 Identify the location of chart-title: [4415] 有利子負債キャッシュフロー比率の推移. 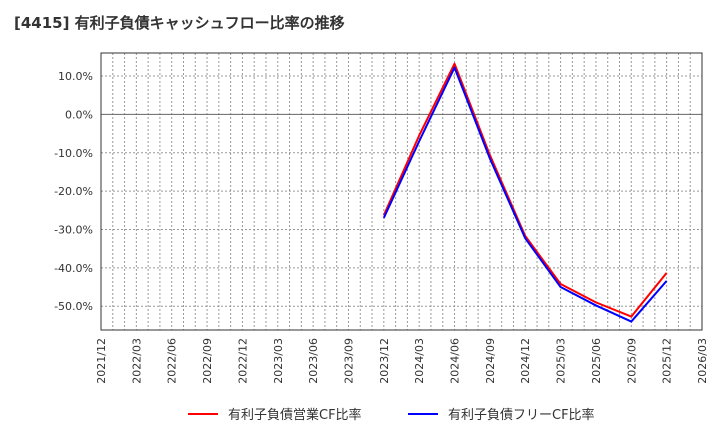
(179, 23).